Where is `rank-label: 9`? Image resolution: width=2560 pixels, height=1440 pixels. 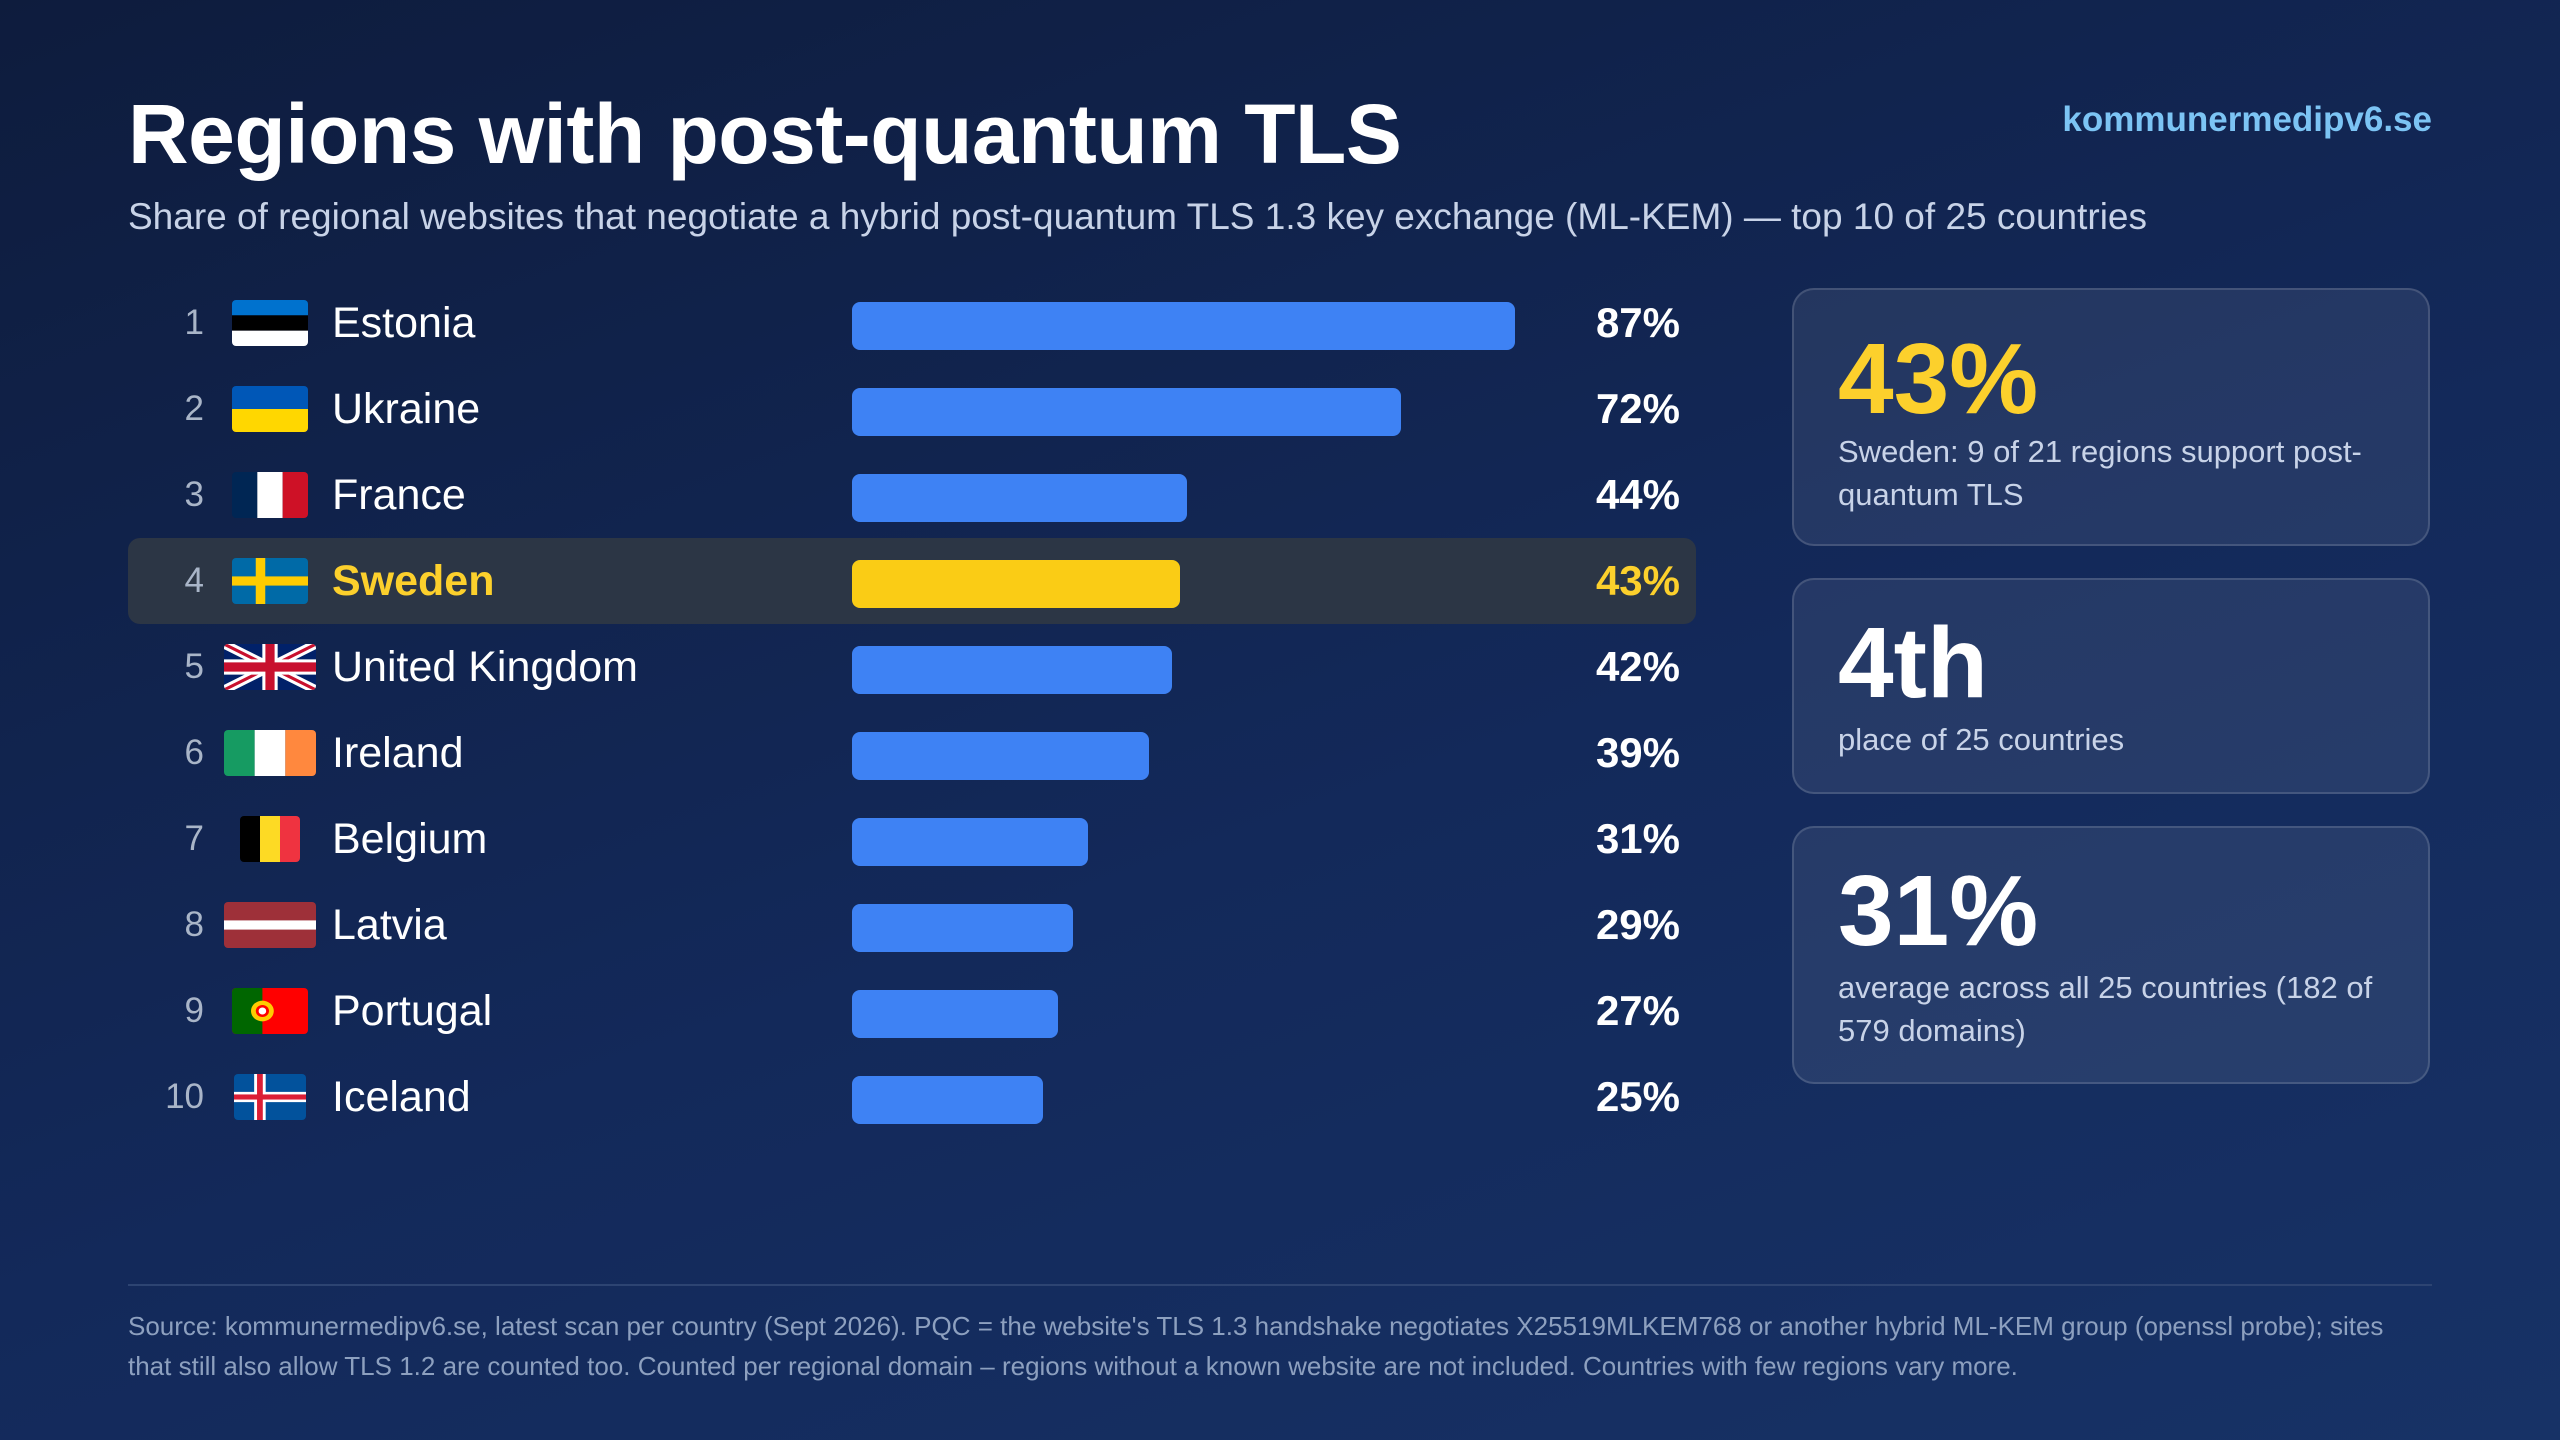 rank-label: 9 is located at coordinates (194, 1010).